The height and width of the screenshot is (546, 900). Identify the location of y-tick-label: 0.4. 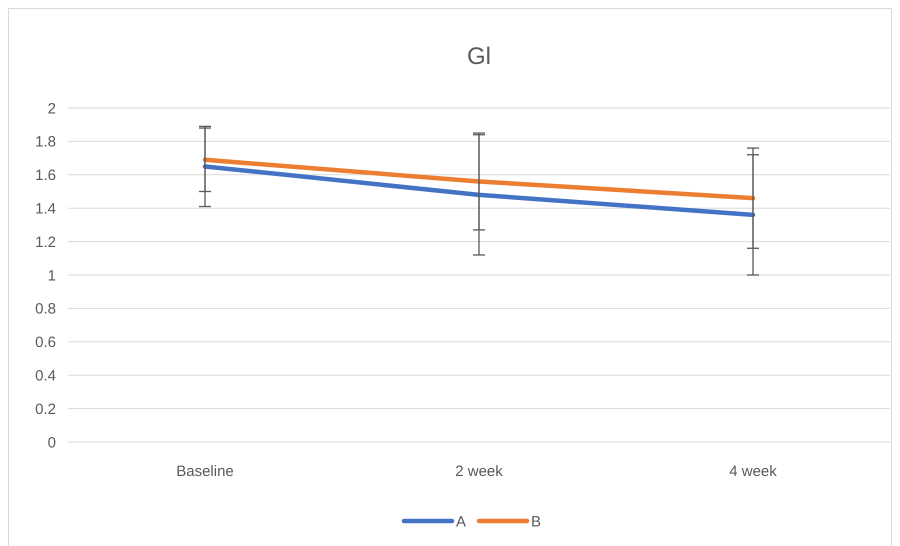
(45, 375).